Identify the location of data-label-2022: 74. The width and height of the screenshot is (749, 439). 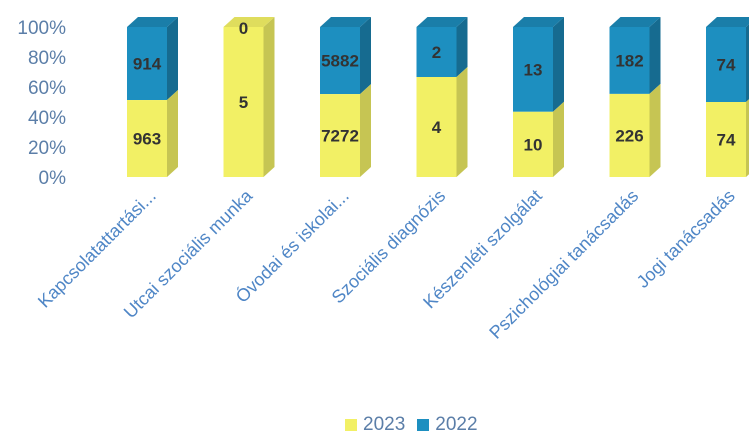
(726, 65).